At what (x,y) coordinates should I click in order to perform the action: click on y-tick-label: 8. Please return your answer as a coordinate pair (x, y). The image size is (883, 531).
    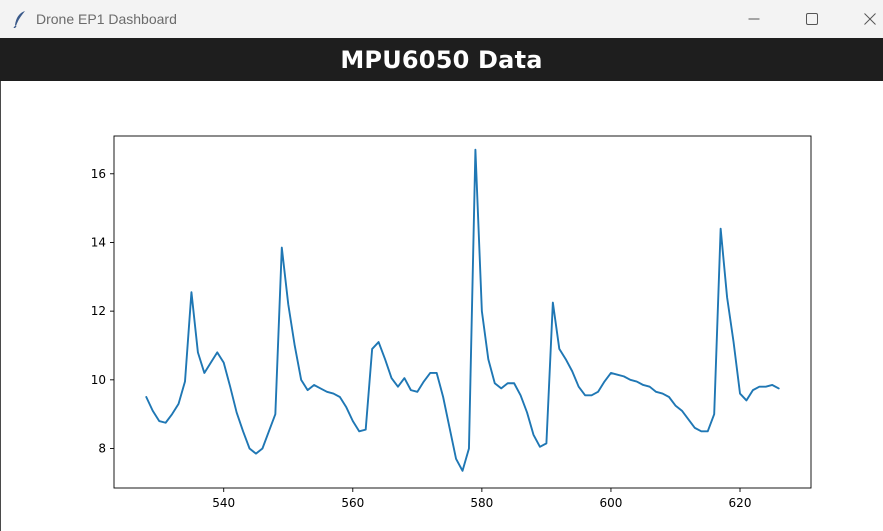
    Looking at the image, I should click on (102, 449).